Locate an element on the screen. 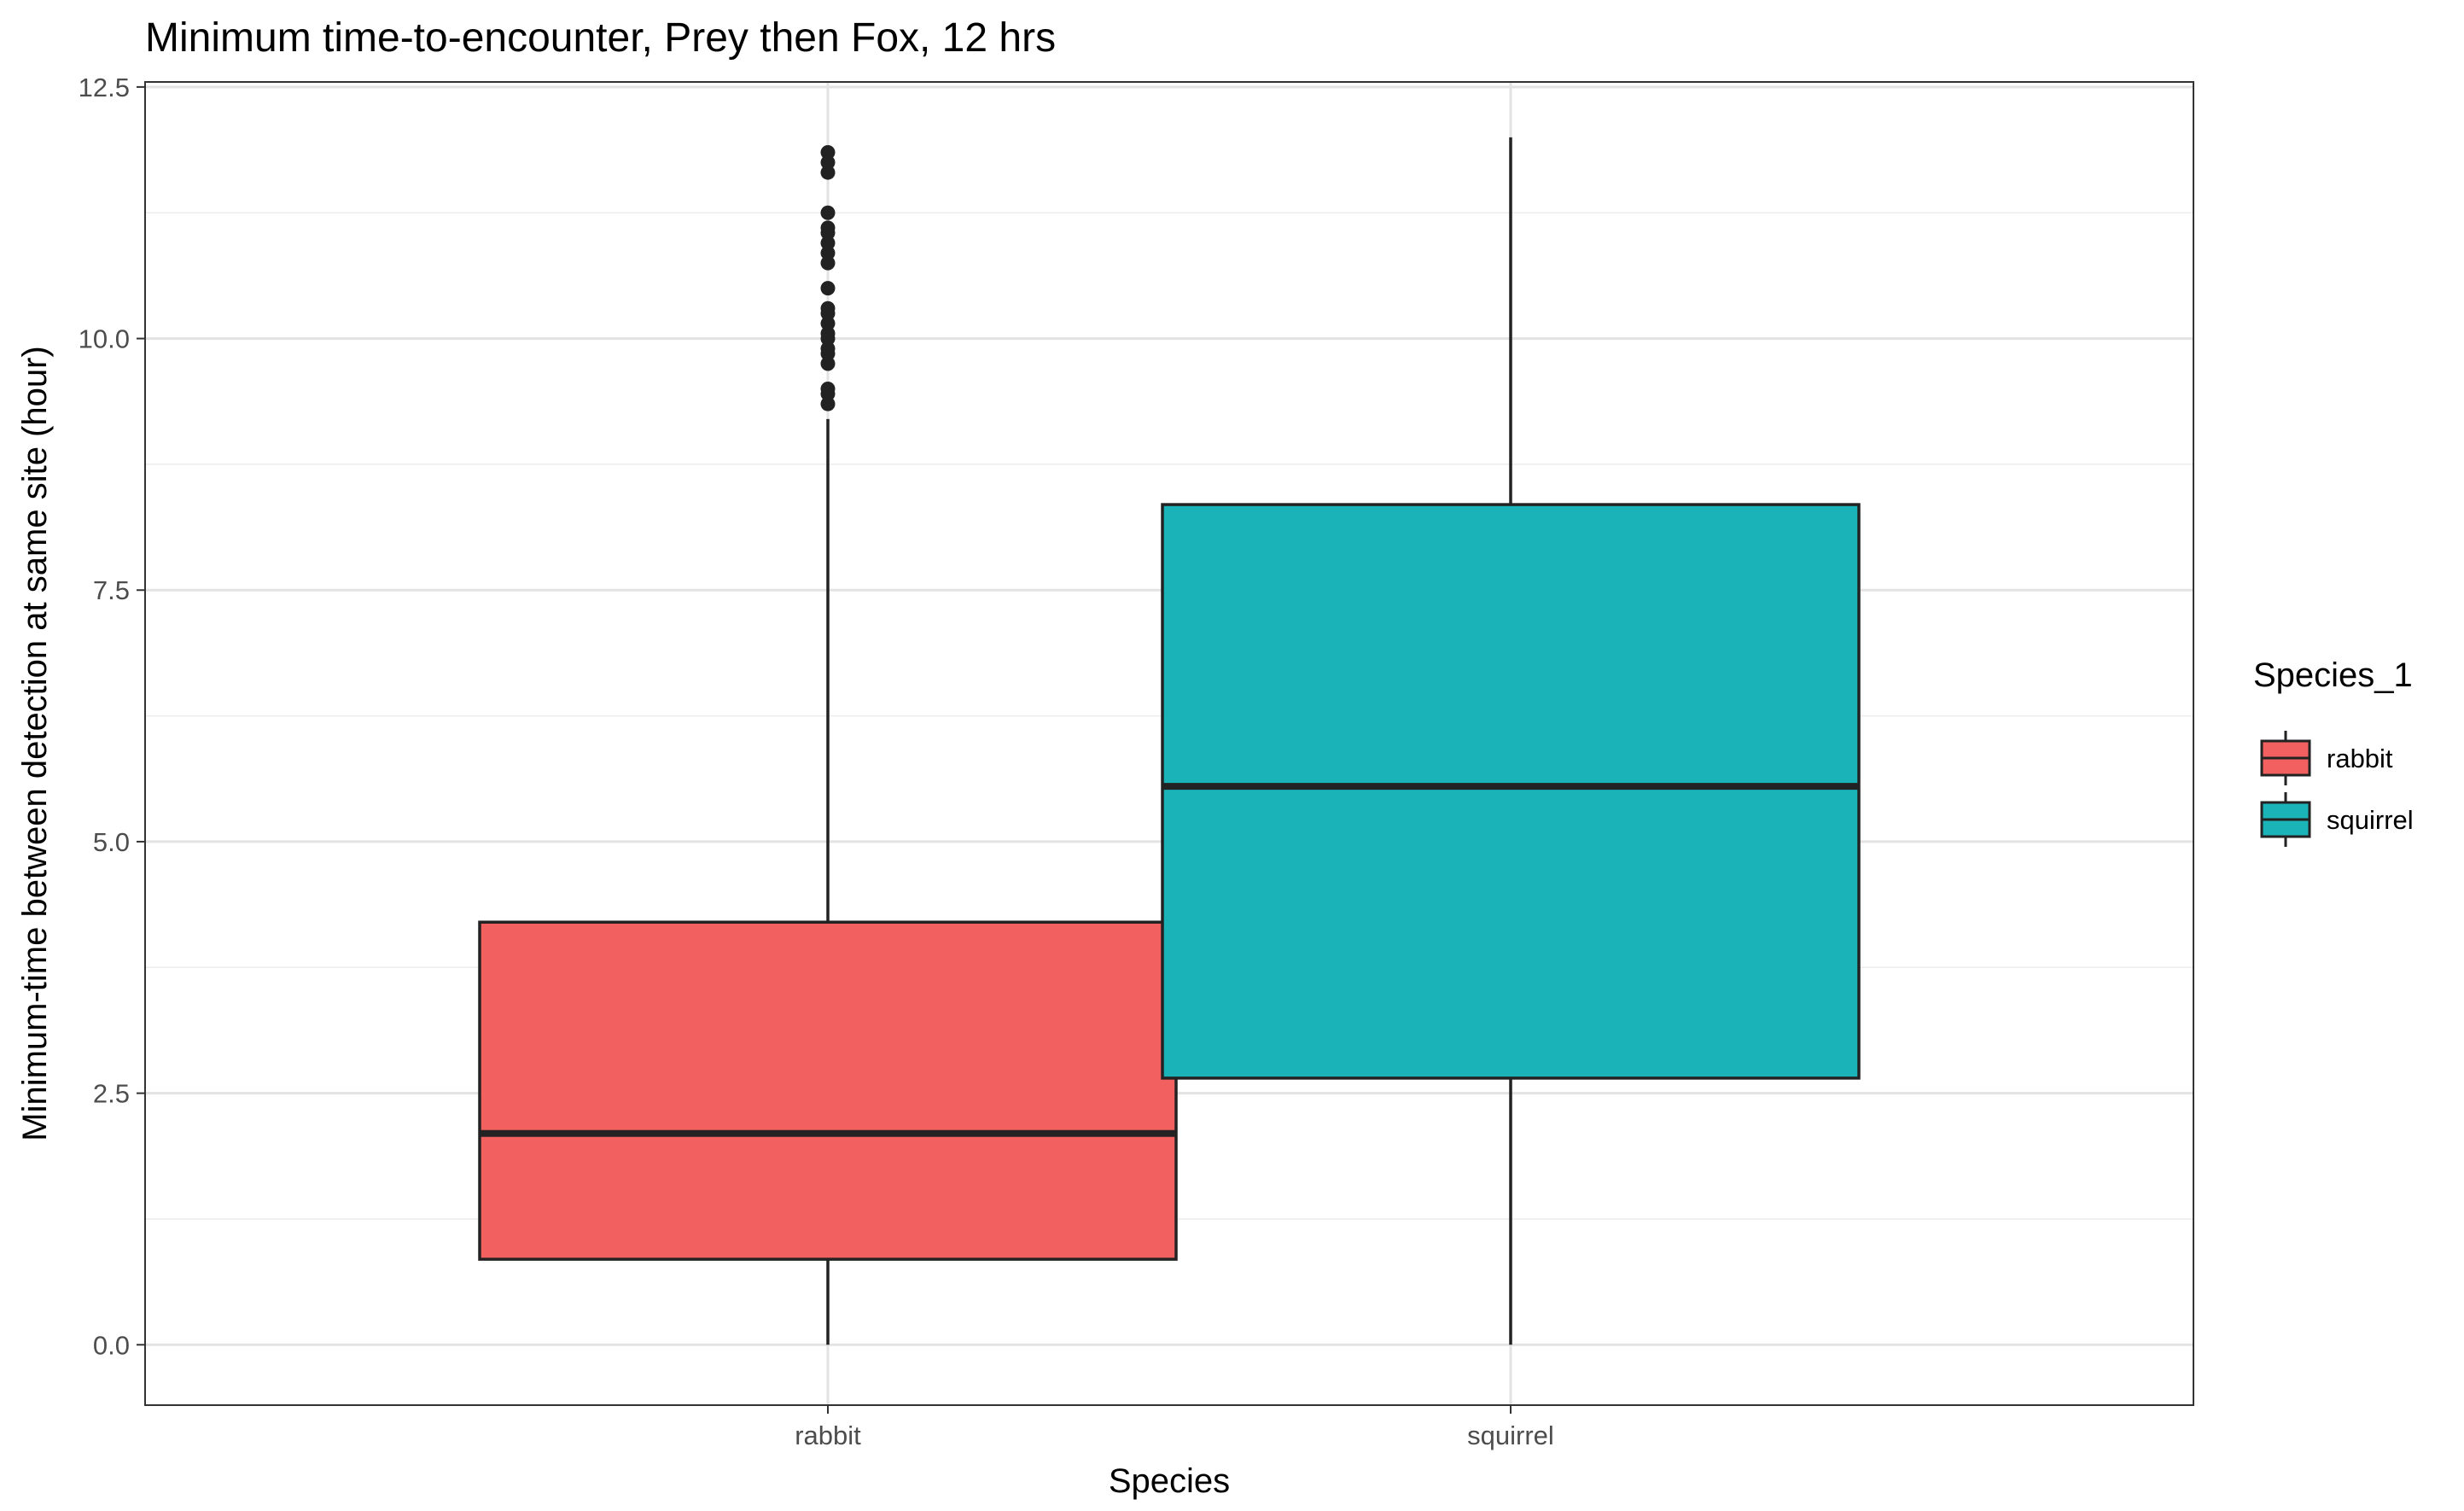  y-tick-label: 2.5 is located at coordinates (112, 1094).